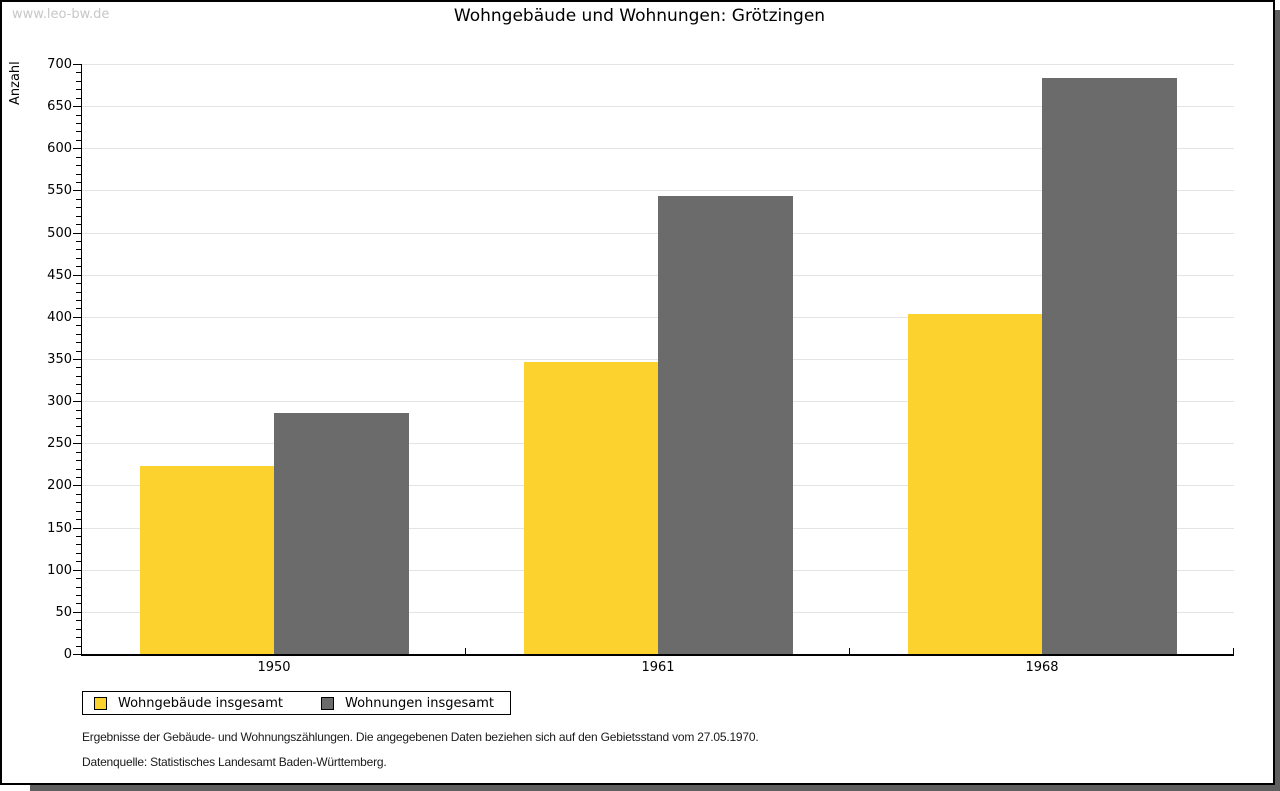 The width and height of the screenshot is (1280, 791). Describe the element at coordinates (67, 654) in the screenshot. I see `y-tick-label: 0` at that location.